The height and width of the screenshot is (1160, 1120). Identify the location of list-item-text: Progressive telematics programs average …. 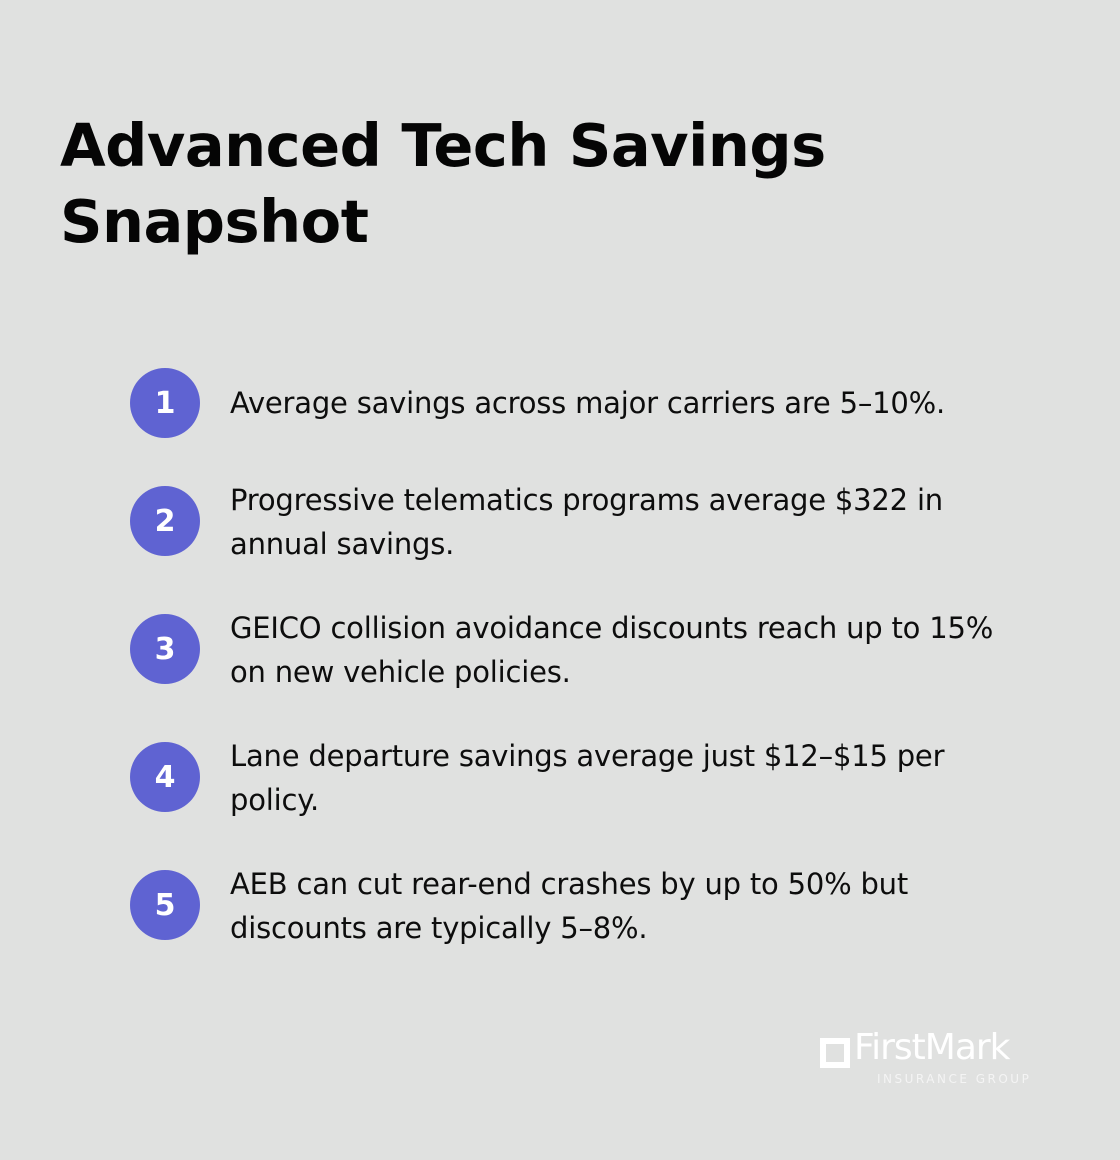
(586, 522).